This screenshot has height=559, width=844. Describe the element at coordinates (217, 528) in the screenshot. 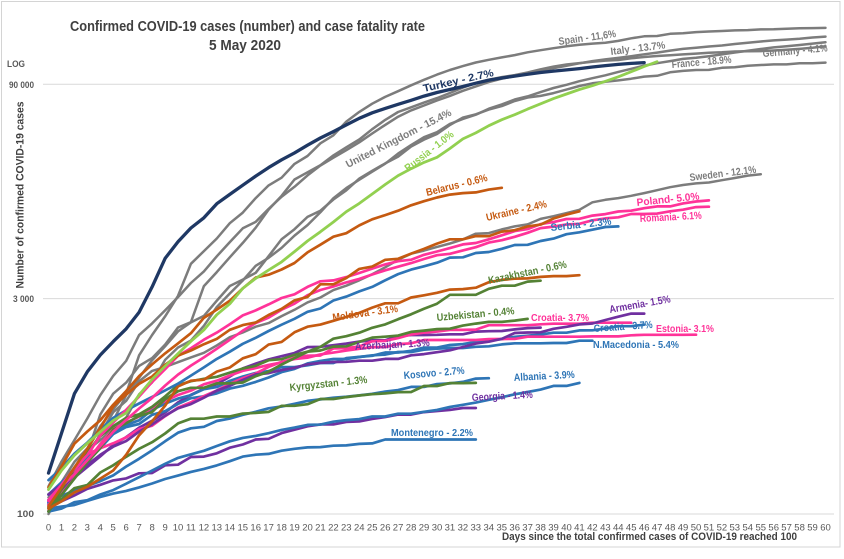

I see `svg-text: 13` at that location.